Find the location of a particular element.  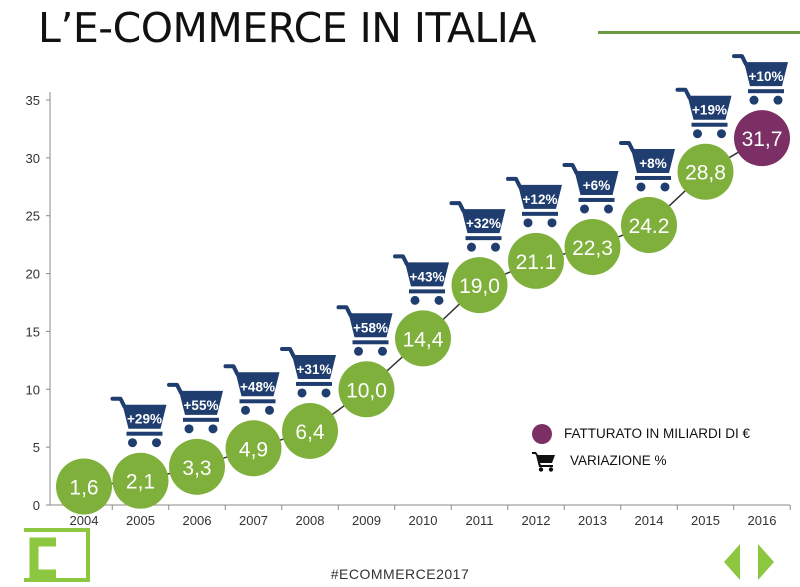

cart-icon: +6% is located at coordinates (590, 188).